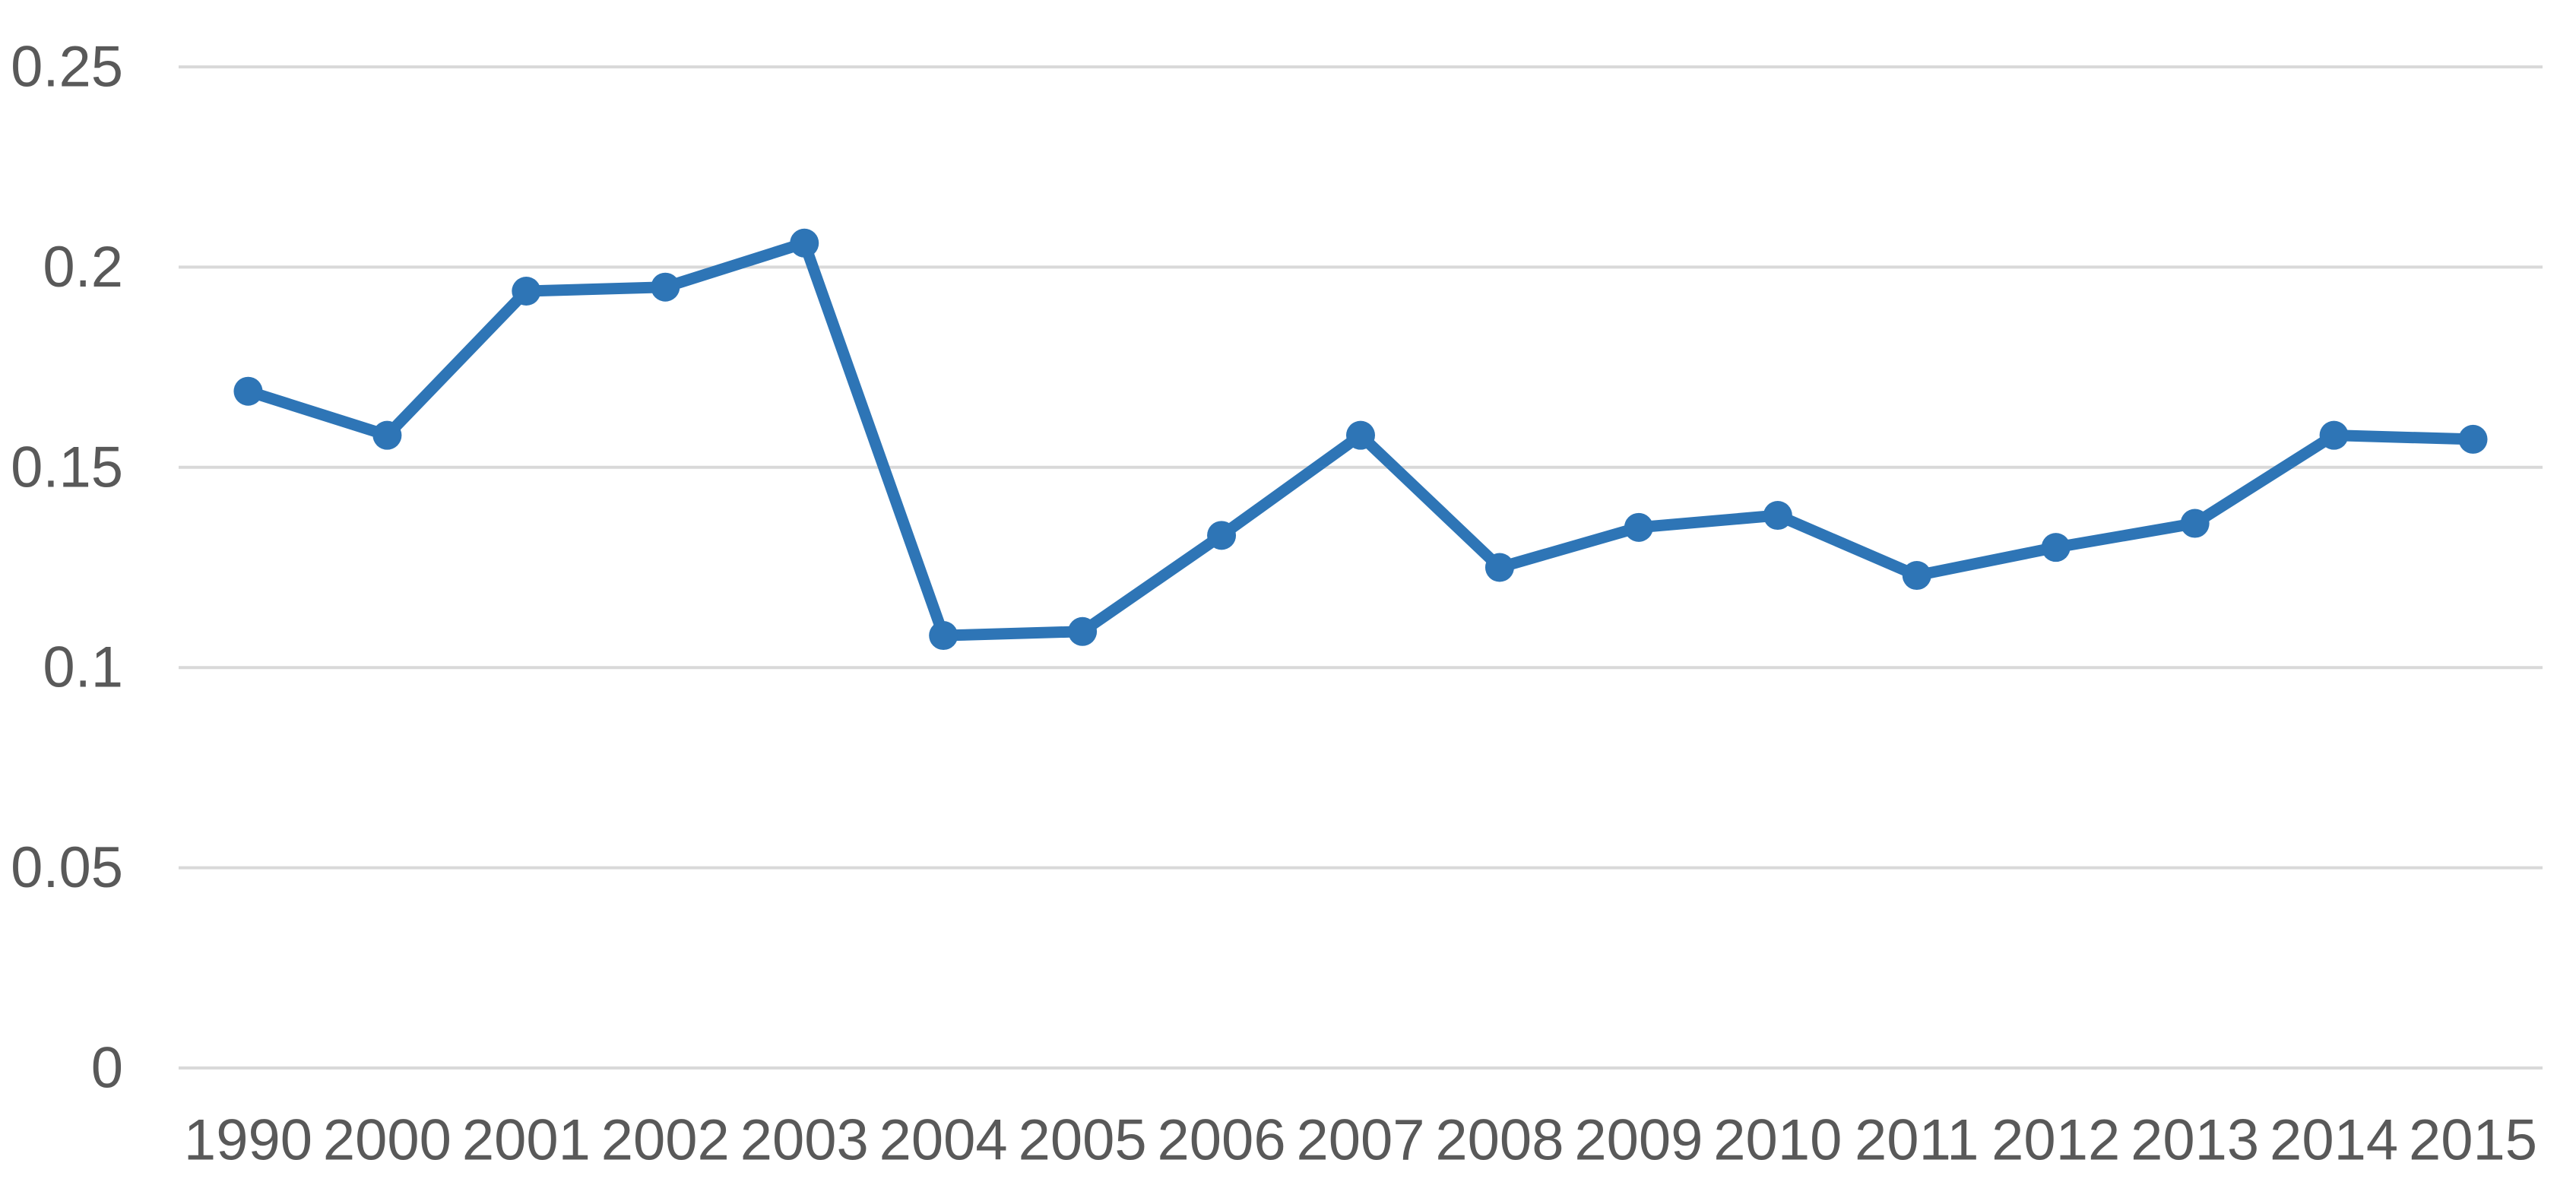 This screenshot has width=2576, height=1201. Describe the element at coordinates (1499, 1141) in the screenshot. I see `x-axis-tick-label: 2008` at that location.